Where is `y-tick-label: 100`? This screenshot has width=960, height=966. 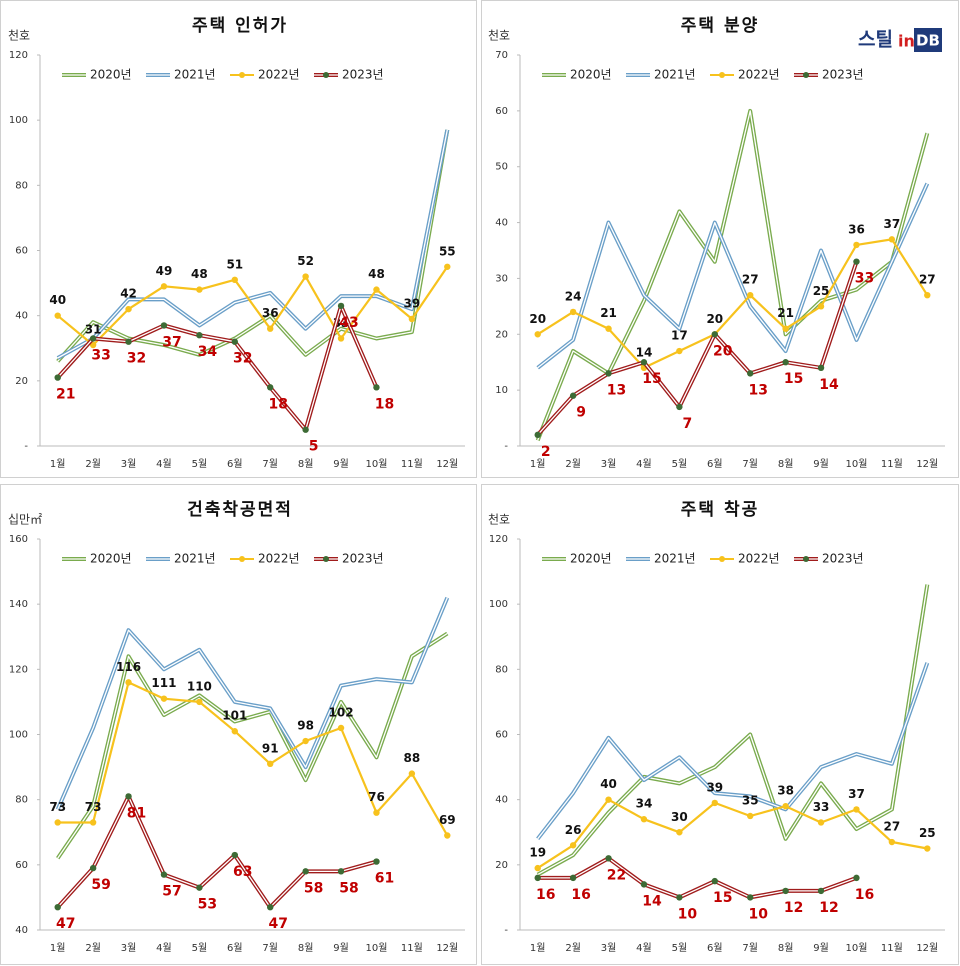
y-tick-label: 100 is located at coordinates (498, 604).